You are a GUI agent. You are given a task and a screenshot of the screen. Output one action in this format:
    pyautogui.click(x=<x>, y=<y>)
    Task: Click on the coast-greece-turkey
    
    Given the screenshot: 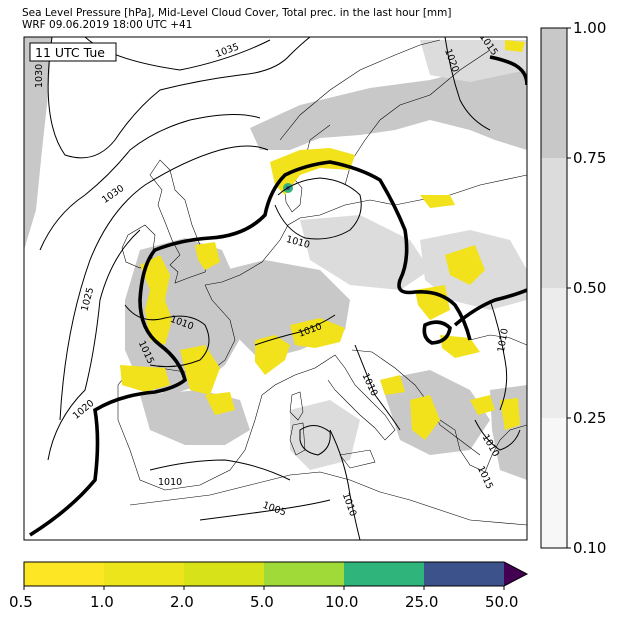 What is the action you would take?
    pyautogui.click(x=483, y=446)
    